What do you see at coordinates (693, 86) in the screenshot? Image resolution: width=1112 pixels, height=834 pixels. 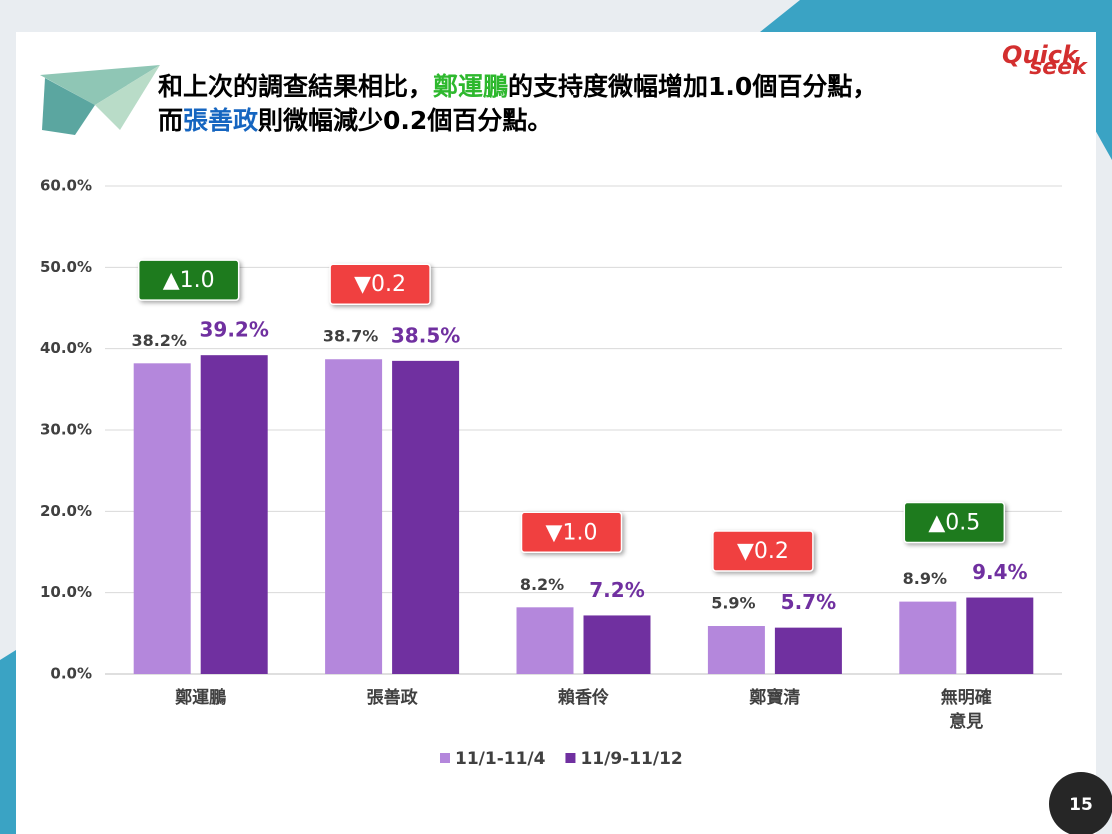 I see `title-segment: 的支持度微幅增加1.0個百分點，` at bounding box center [693, 86].